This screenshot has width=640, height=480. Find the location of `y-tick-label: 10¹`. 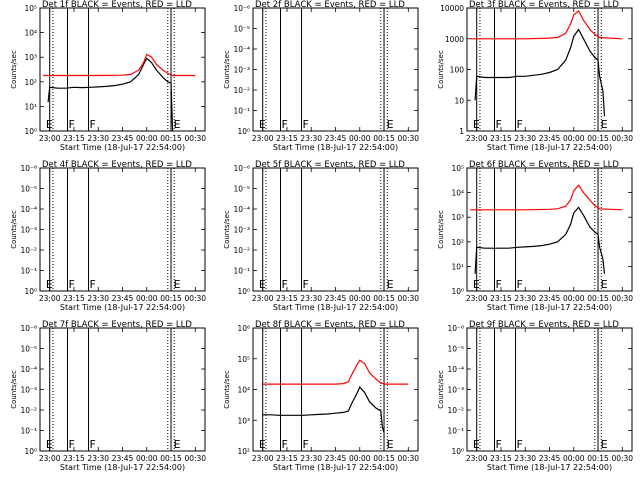

y-tick-label: 10¹ is located at coordinates (30, 106).